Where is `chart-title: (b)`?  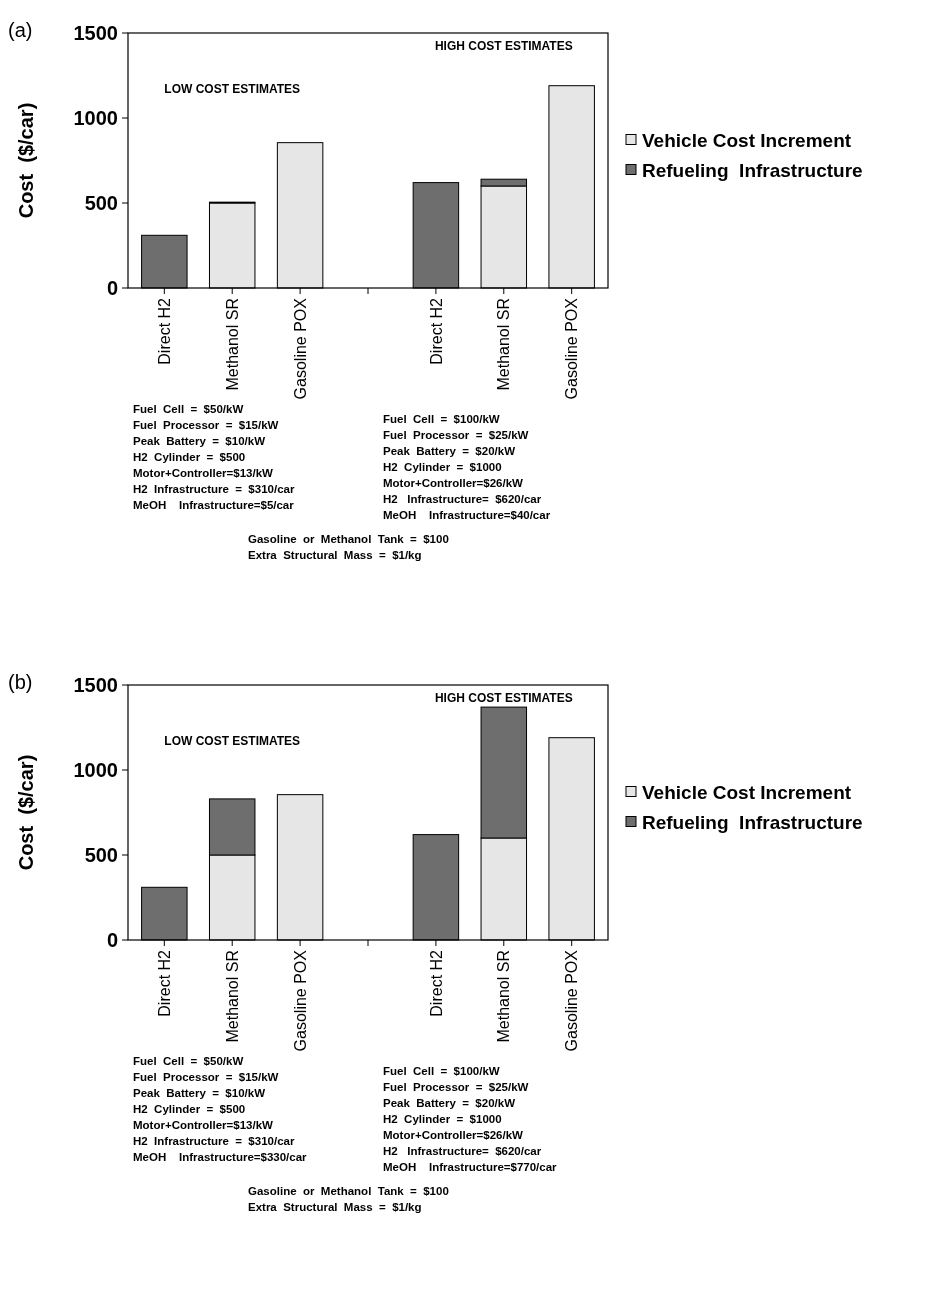 chart-title: (b) is located at coordinates (20, 682).